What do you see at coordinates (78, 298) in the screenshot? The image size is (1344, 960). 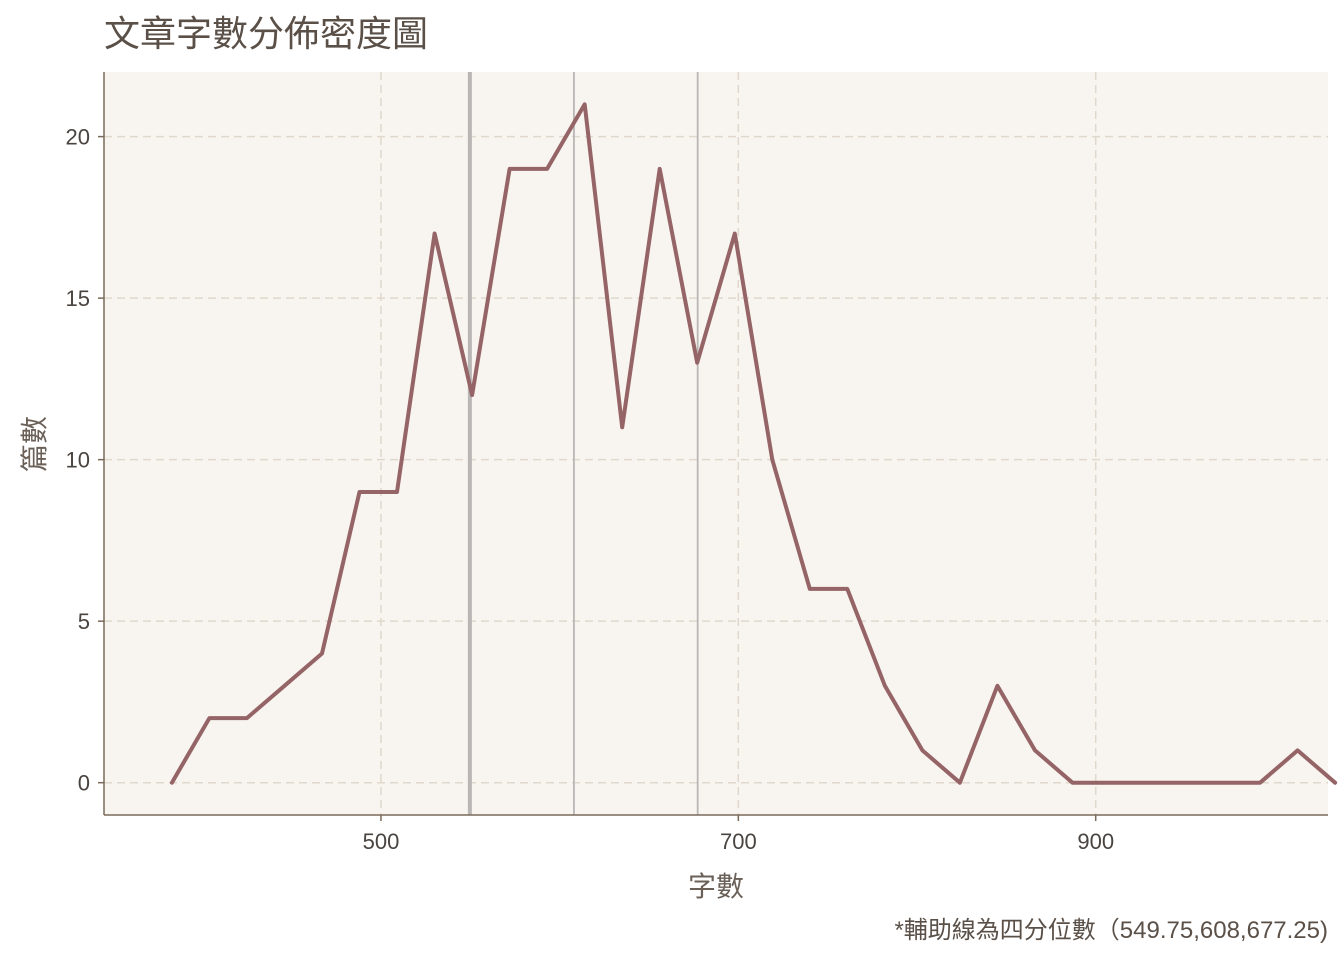 I see `y-tick-label: 15` at bounding box center [78, 298].